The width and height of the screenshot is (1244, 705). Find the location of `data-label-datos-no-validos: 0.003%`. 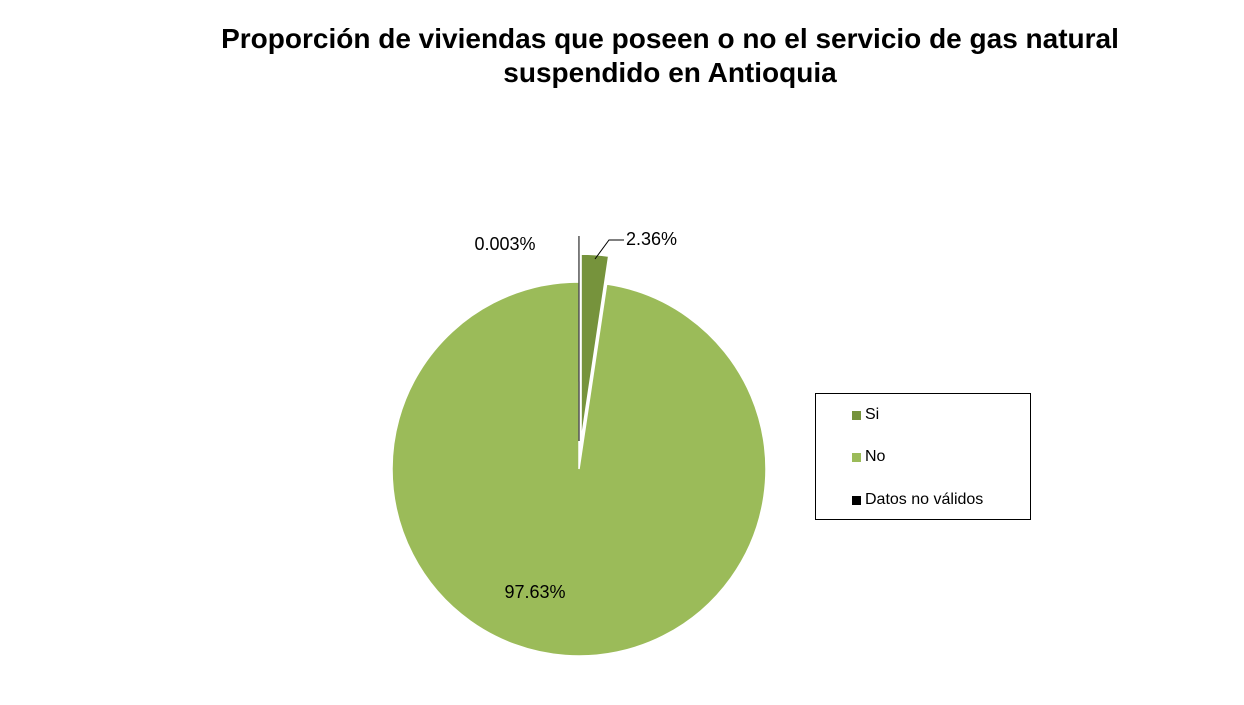

data-label-datos-no-validos: 0.003% is located at coordinates (504, 244).